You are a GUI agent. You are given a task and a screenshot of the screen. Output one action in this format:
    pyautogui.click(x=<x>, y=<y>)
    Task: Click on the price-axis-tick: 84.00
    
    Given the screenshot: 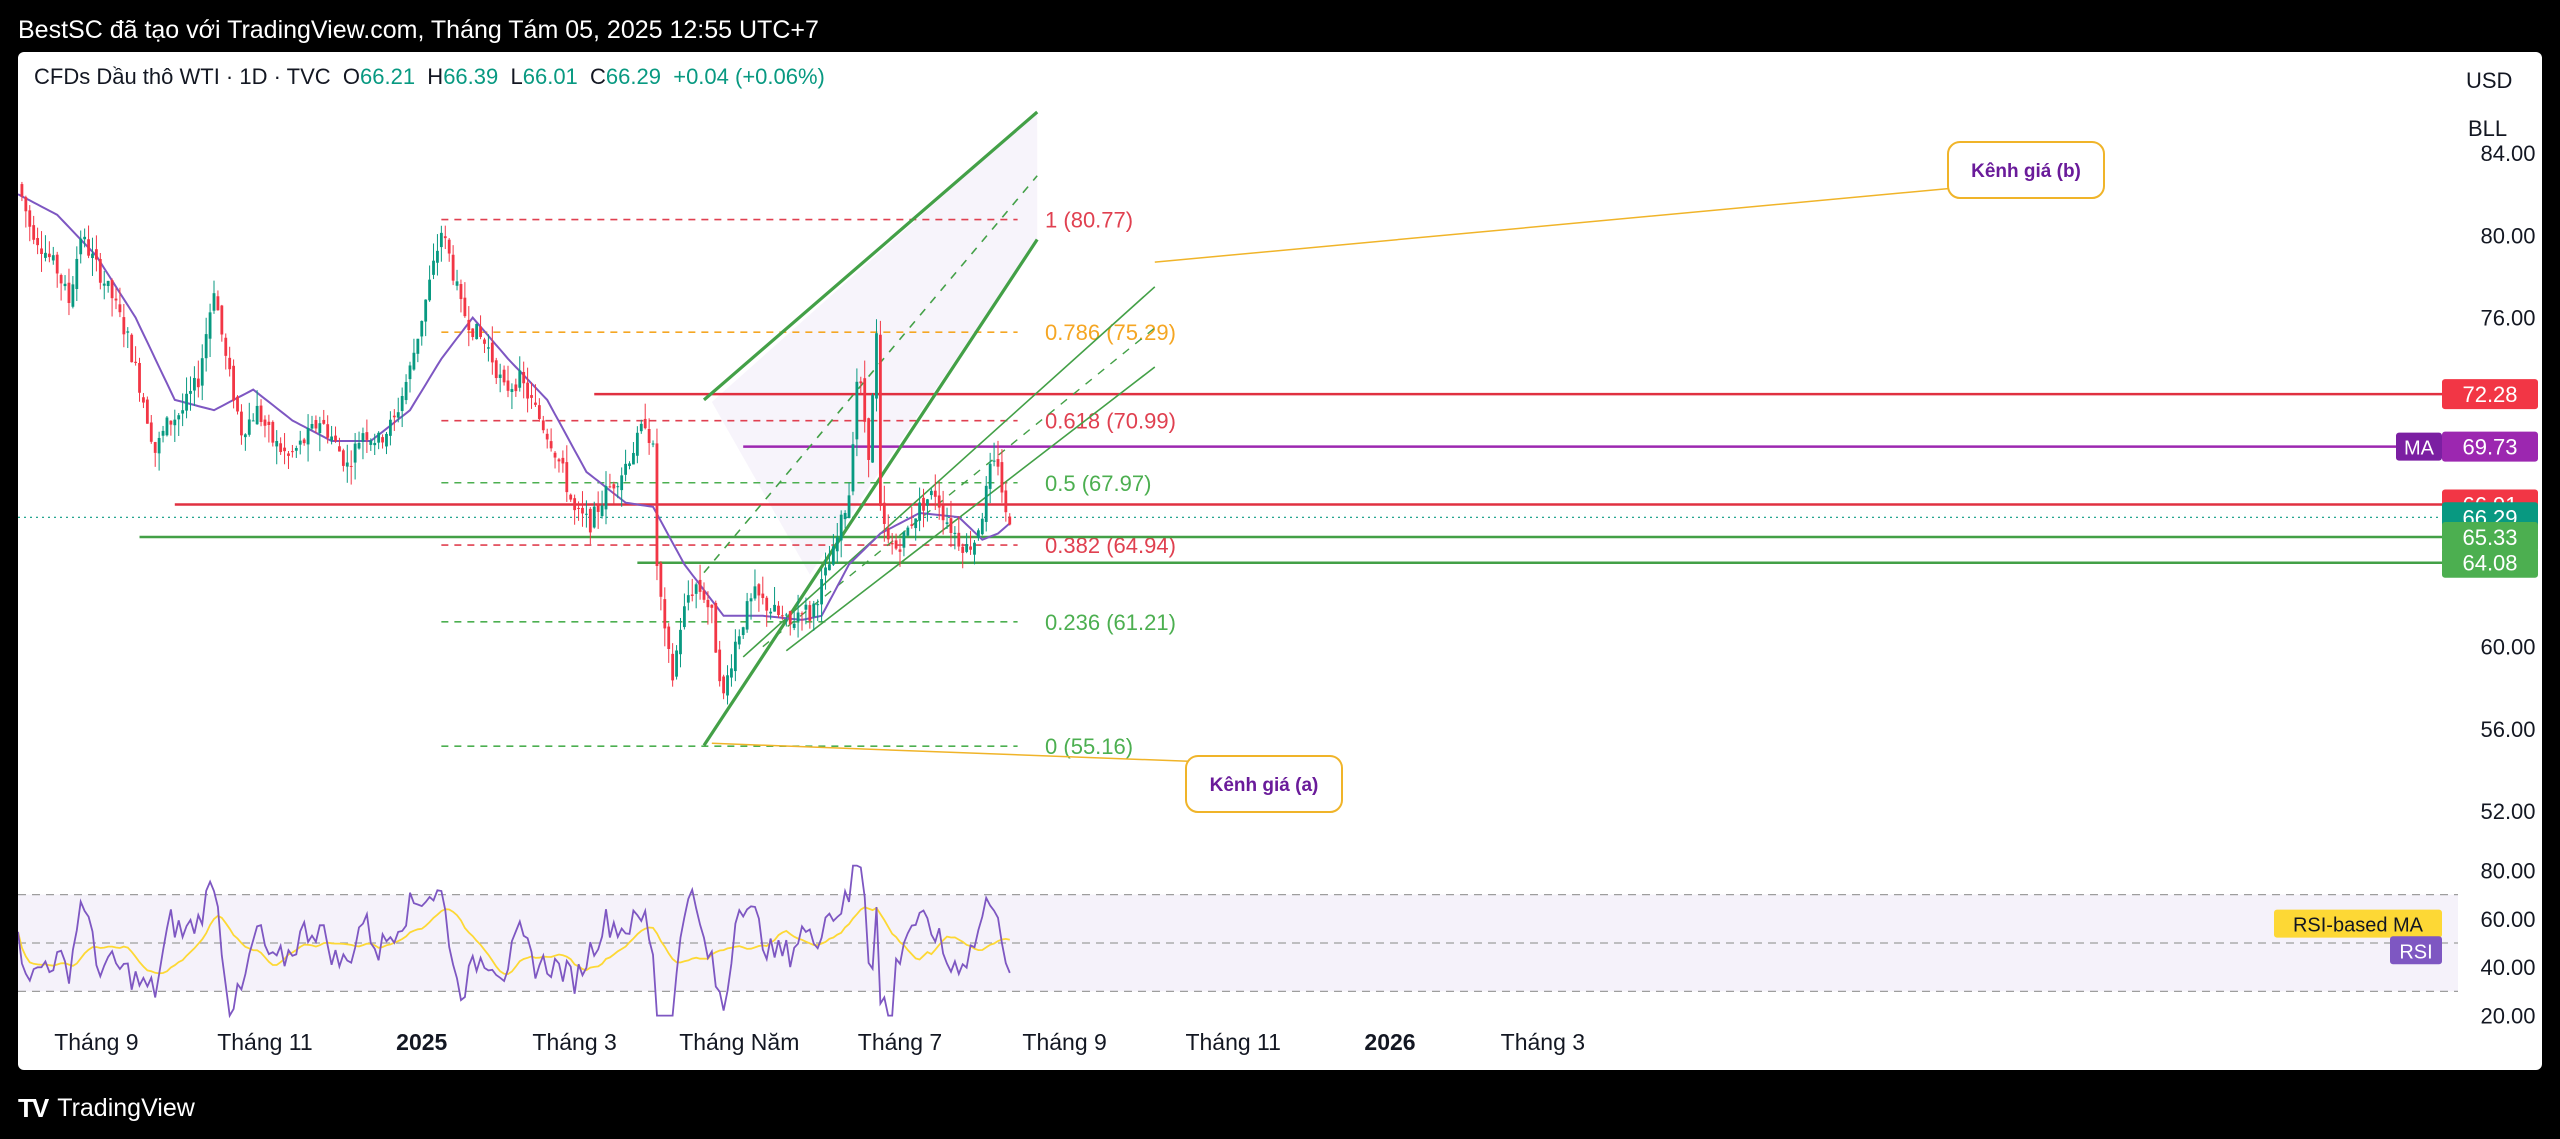 What is the action you would take?
    pyautogui.click(x=2507, y=153)
    